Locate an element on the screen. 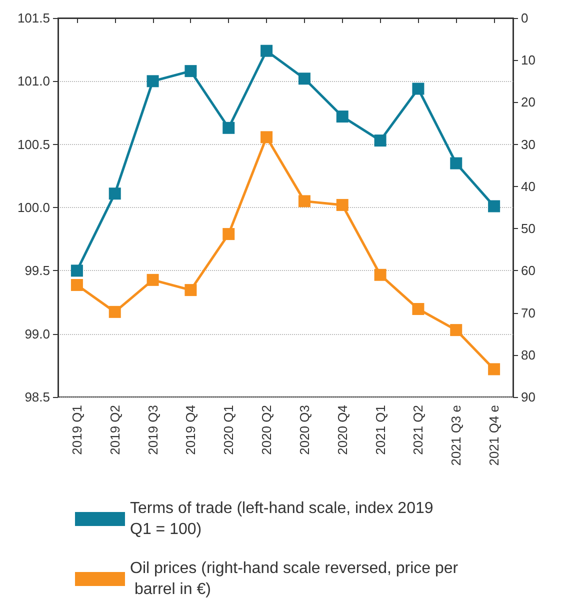 The image size is (563, 609). y2-tick-label: 20 is located at coordinates (528, 102).